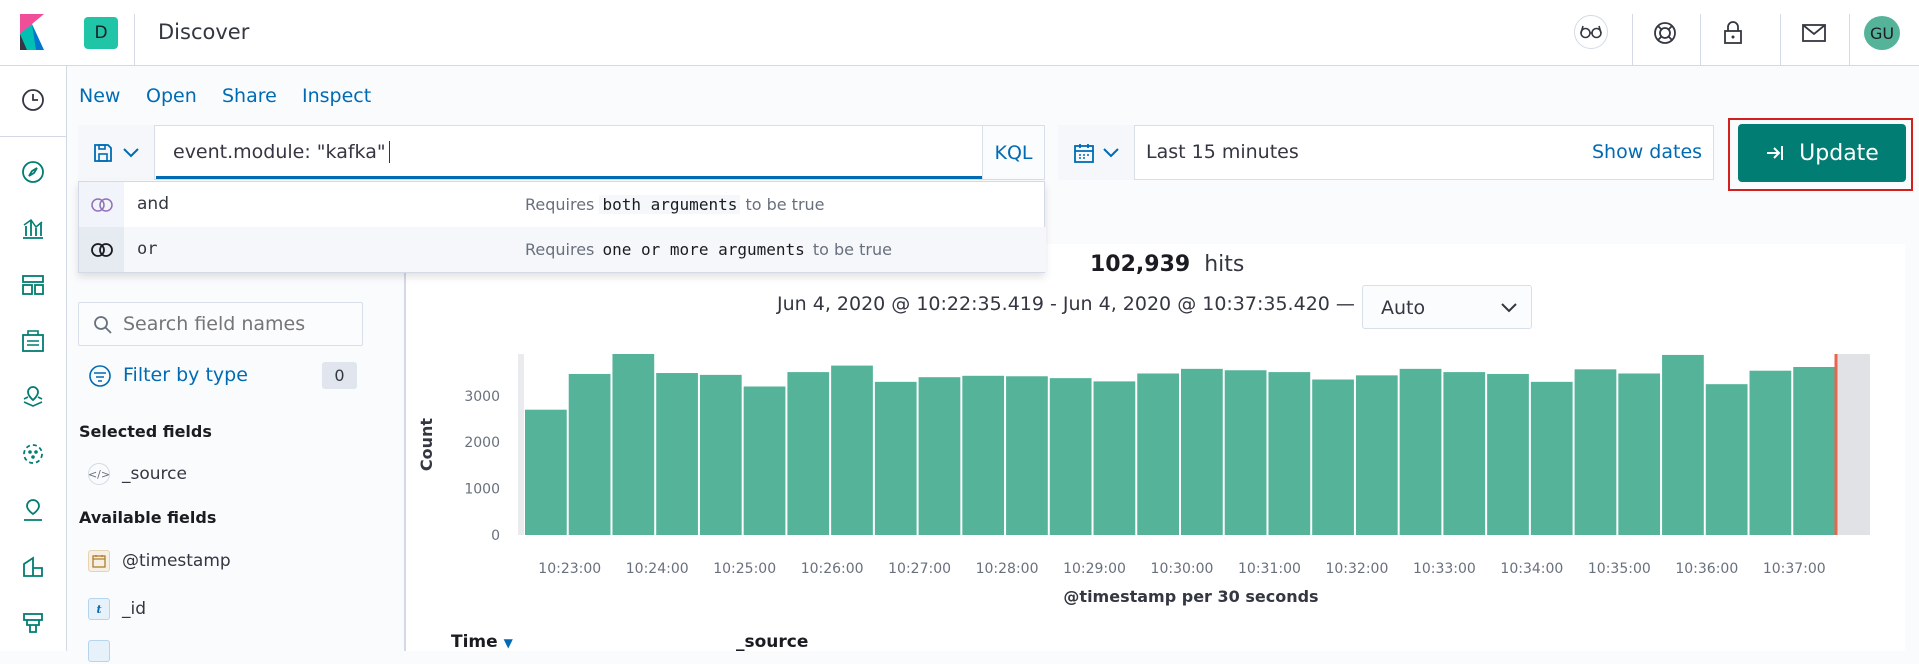 This screenshot has width=1919, height=664. Describe the element at coordinates (117, 609) in the screenshot. I see `field-item: t _id` at that location.